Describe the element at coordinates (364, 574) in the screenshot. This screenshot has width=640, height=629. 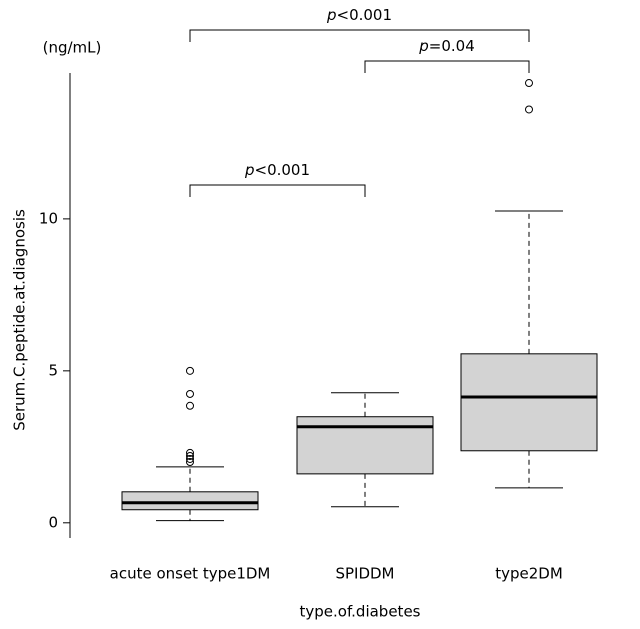
I see `x-tick-label: SPIDDM` at that location.